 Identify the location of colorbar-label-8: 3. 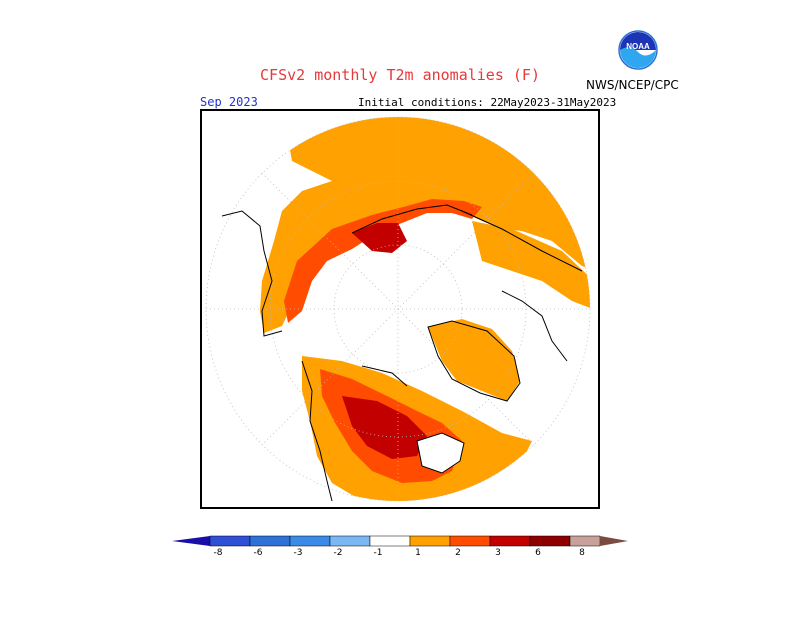
(498, 553).